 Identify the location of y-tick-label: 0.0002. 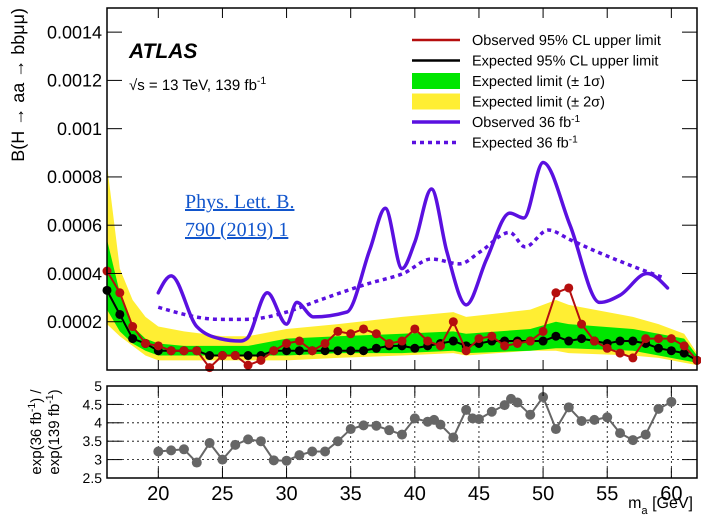
(74, 322).